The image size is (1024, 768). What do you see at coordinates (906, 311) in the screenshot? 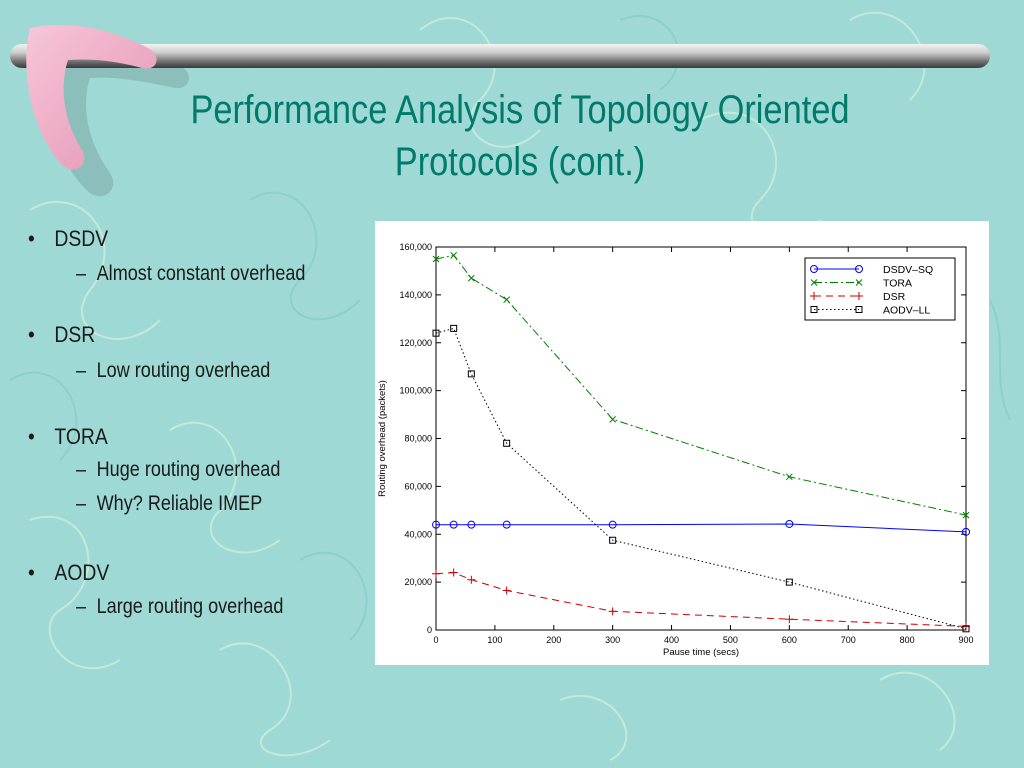
I see `legend-label-aodv-ll: AODV–LL` at bounding box center [906, 311].